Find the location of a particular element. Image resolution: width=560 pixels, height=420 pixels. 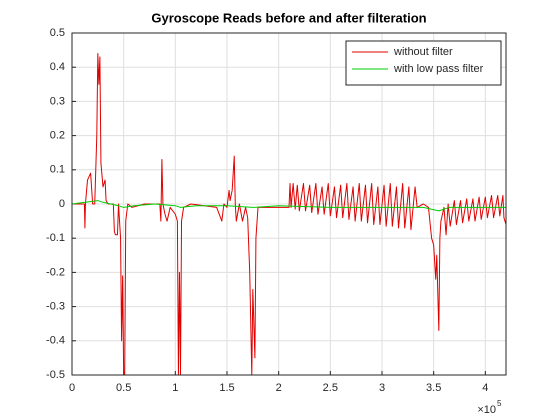

legend-label: without filter is located at coordinates (423, 52).